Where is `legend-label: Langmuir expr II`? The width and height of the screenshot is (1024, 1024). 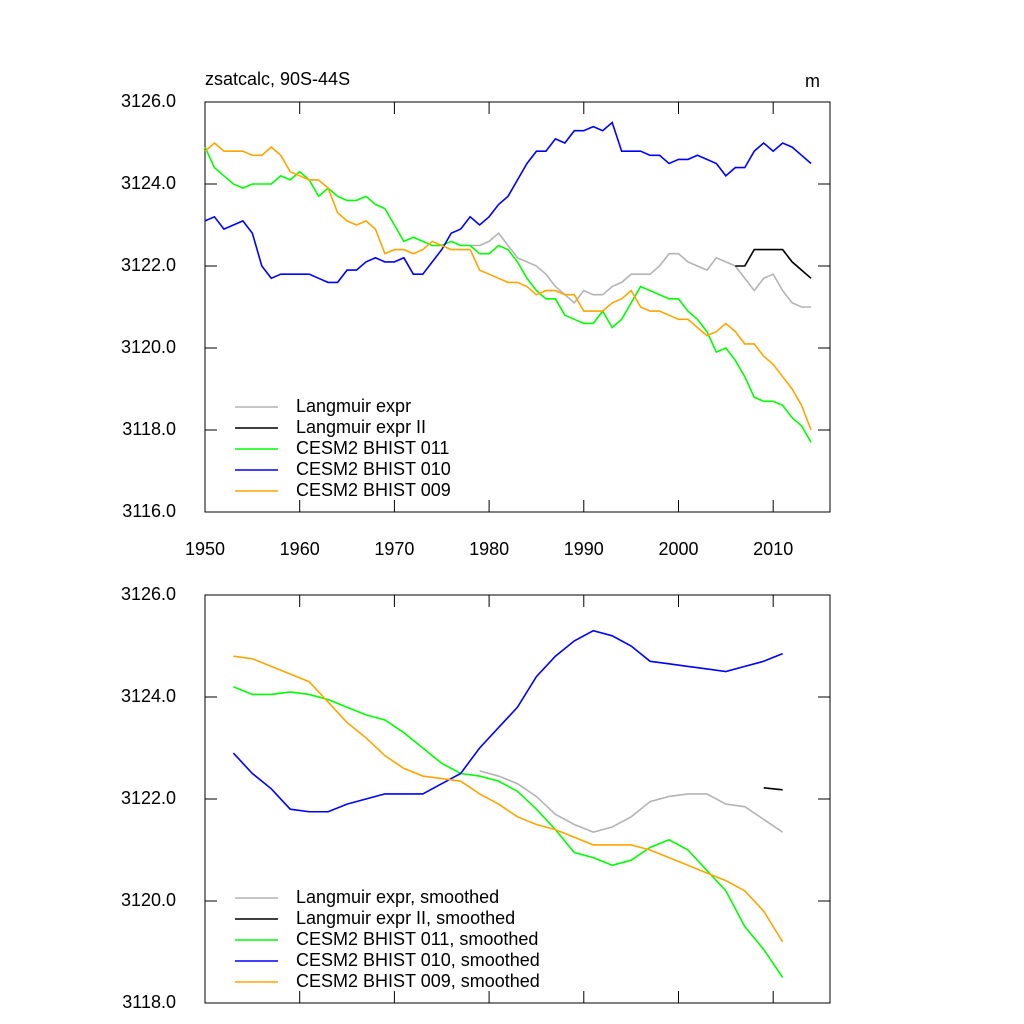
legend-label: Langmuir expr II is located at coordinates (361, 427).